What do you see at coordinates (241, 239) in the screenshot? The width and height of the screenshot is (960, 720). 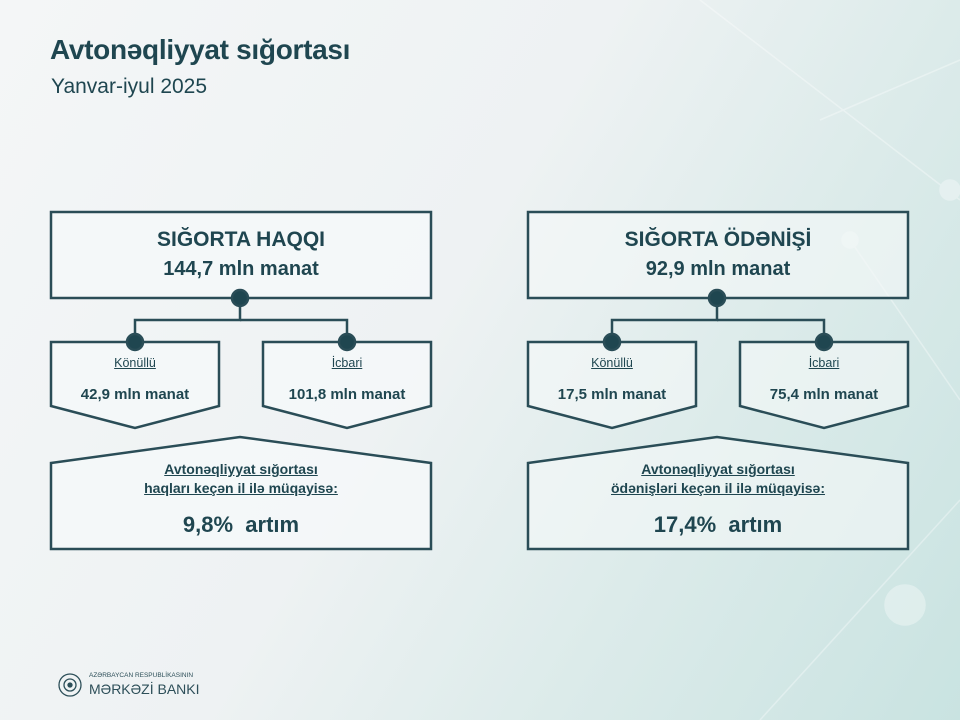 I see `premiums-title: SIĞORTA HAQQI` at bounding box center [241, 239].